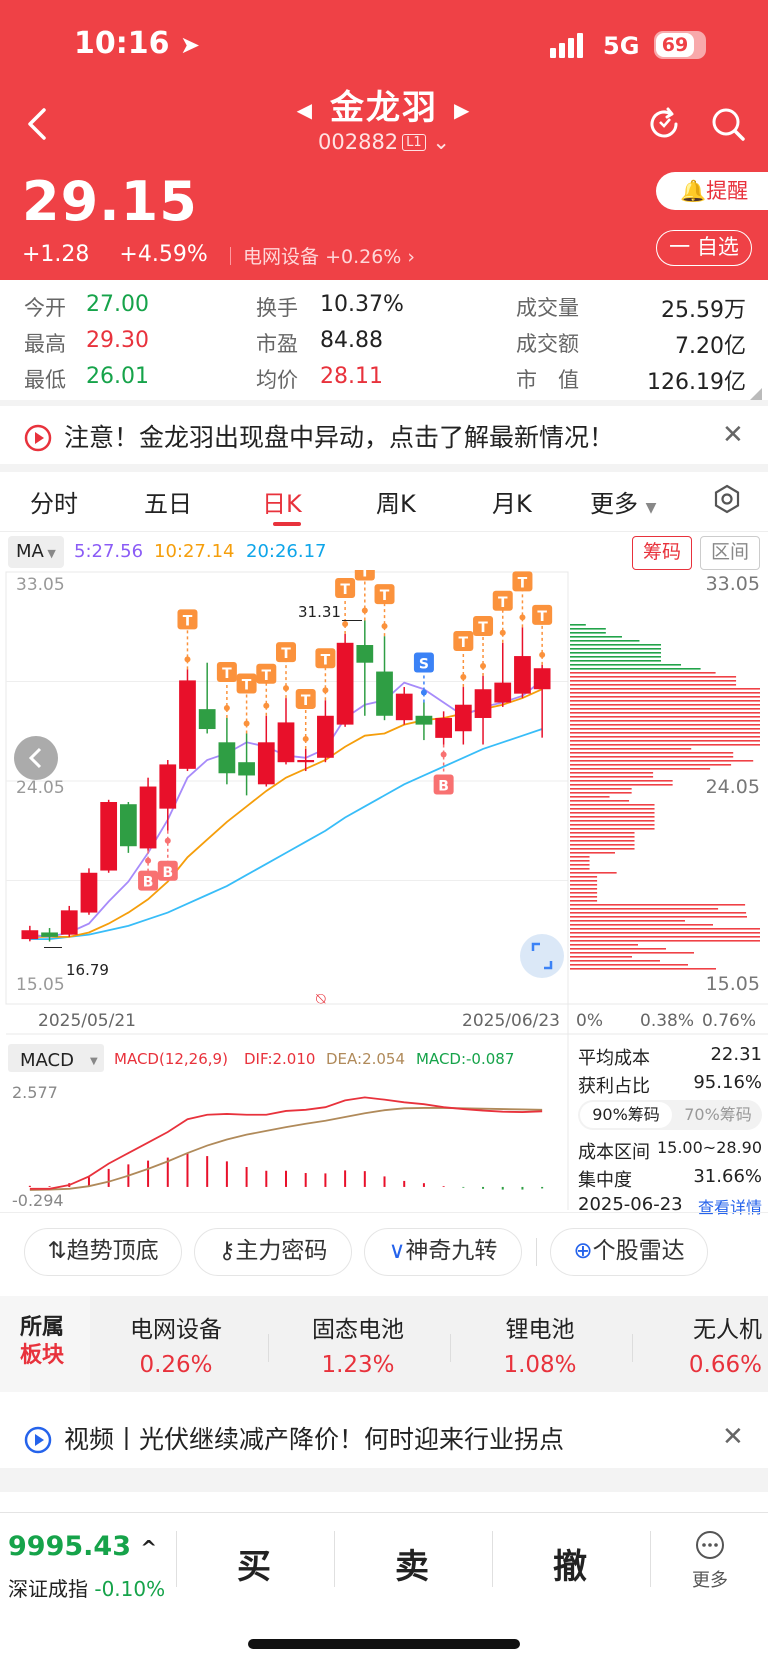 This screenshot has height=1662, width=768. Describe the element at coordinates (665, 797) in the screenshot. I see `chip-distribution-bars` at that location.